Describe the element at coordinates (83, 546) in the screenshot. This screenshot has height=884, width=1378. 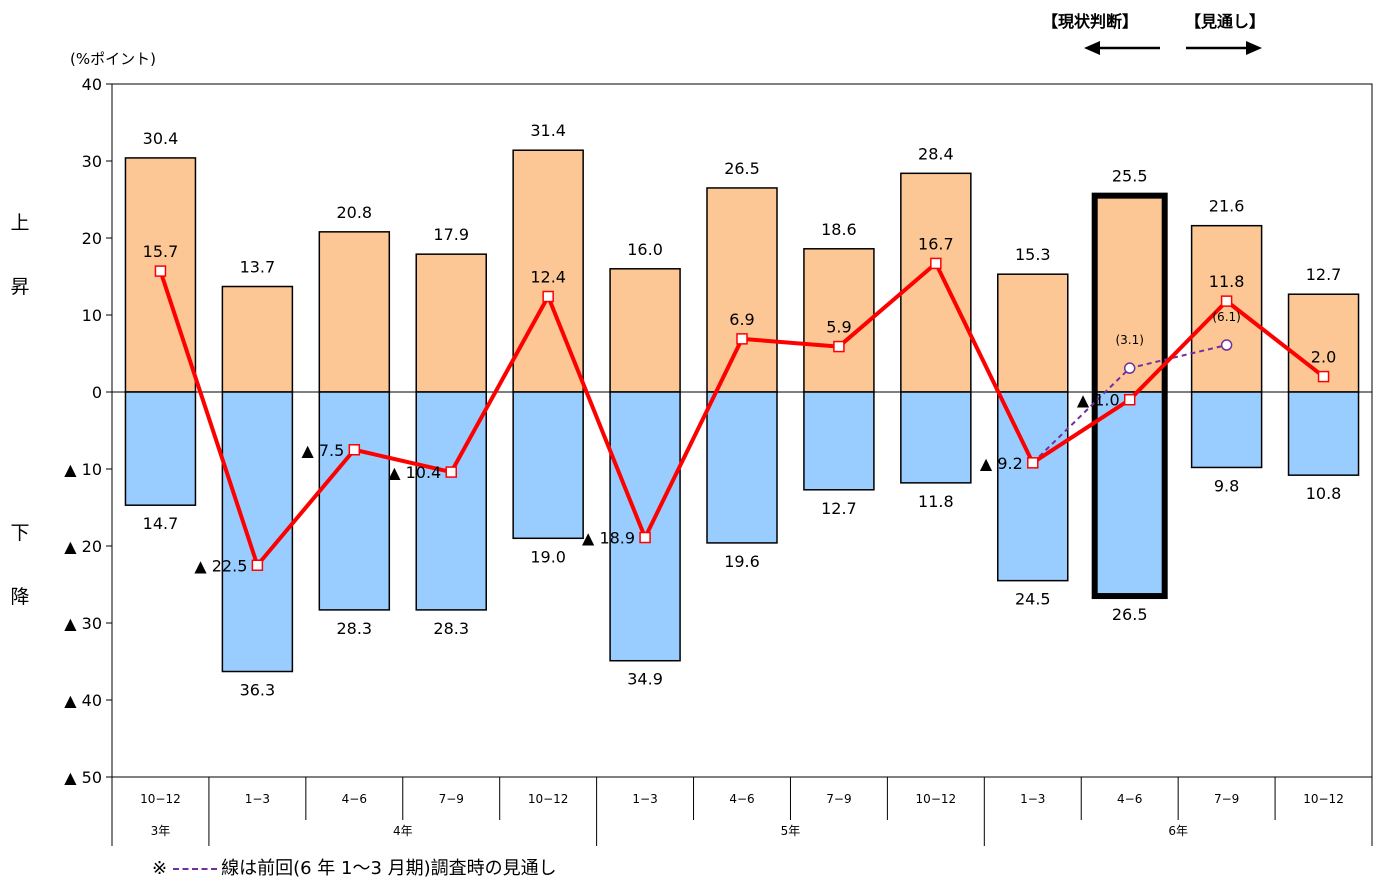
I see `y-tick-label: ▲ 20` at that location.